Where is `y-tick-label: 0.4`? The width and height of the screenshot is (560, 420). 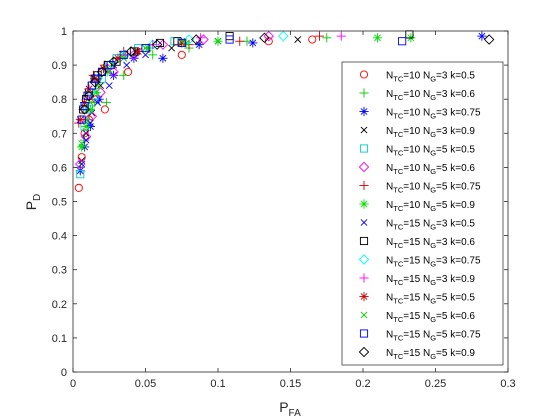
y-tick-label: 0.4 is located at coordinates (59, 237).